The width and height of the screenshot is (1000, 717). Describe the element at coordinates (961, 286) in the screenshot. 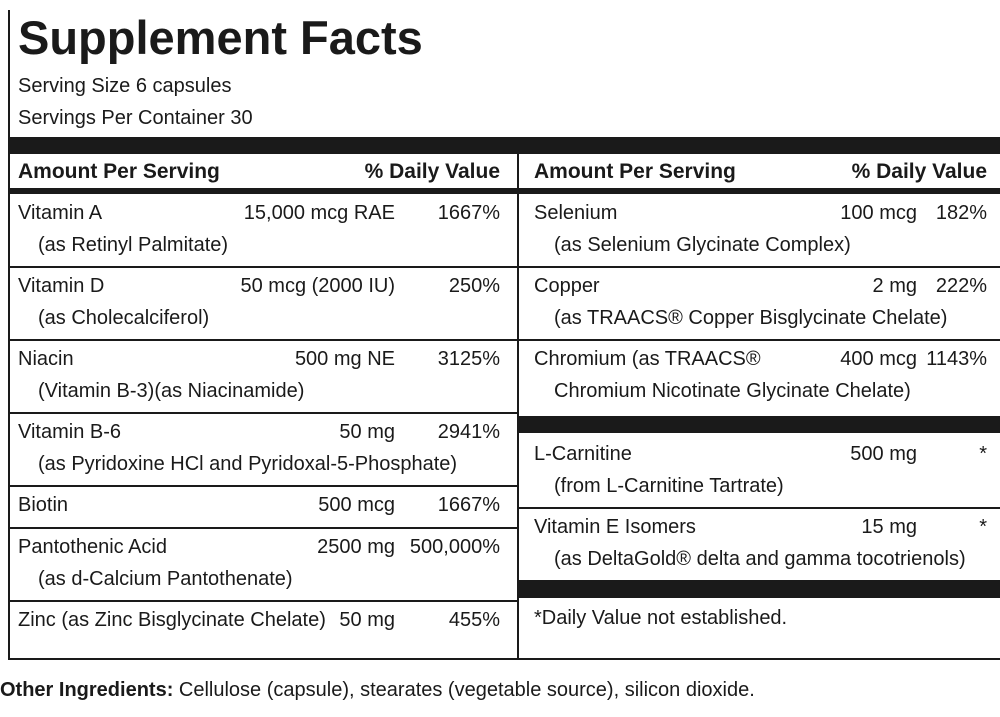

I see `daily-value: 222%` at that location.